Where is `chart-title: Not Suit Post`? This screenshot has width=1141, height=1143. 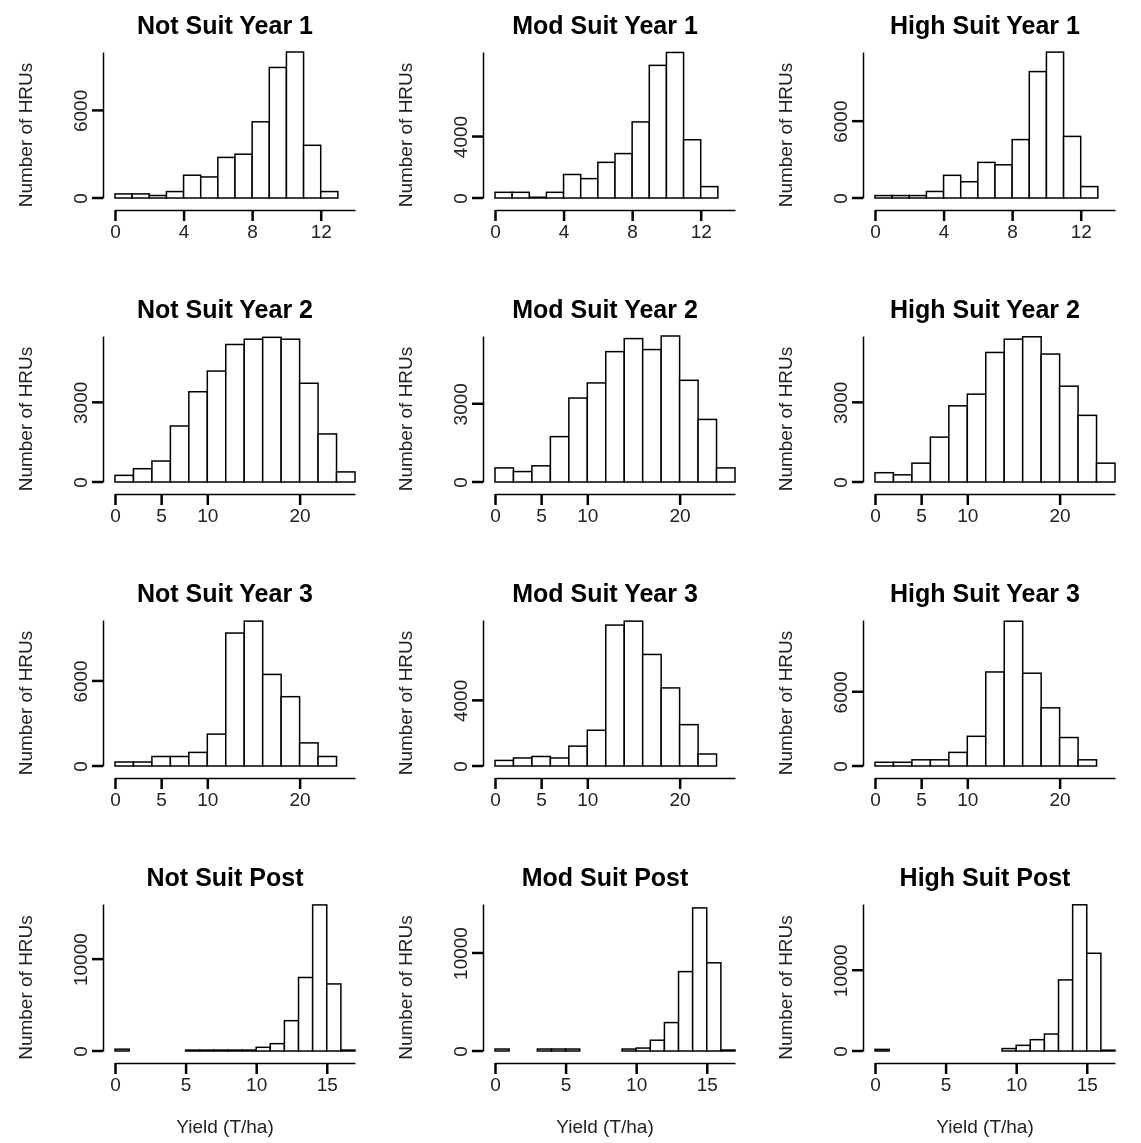
chart-title: Not Suit Post is located at coordinates (225, 877).